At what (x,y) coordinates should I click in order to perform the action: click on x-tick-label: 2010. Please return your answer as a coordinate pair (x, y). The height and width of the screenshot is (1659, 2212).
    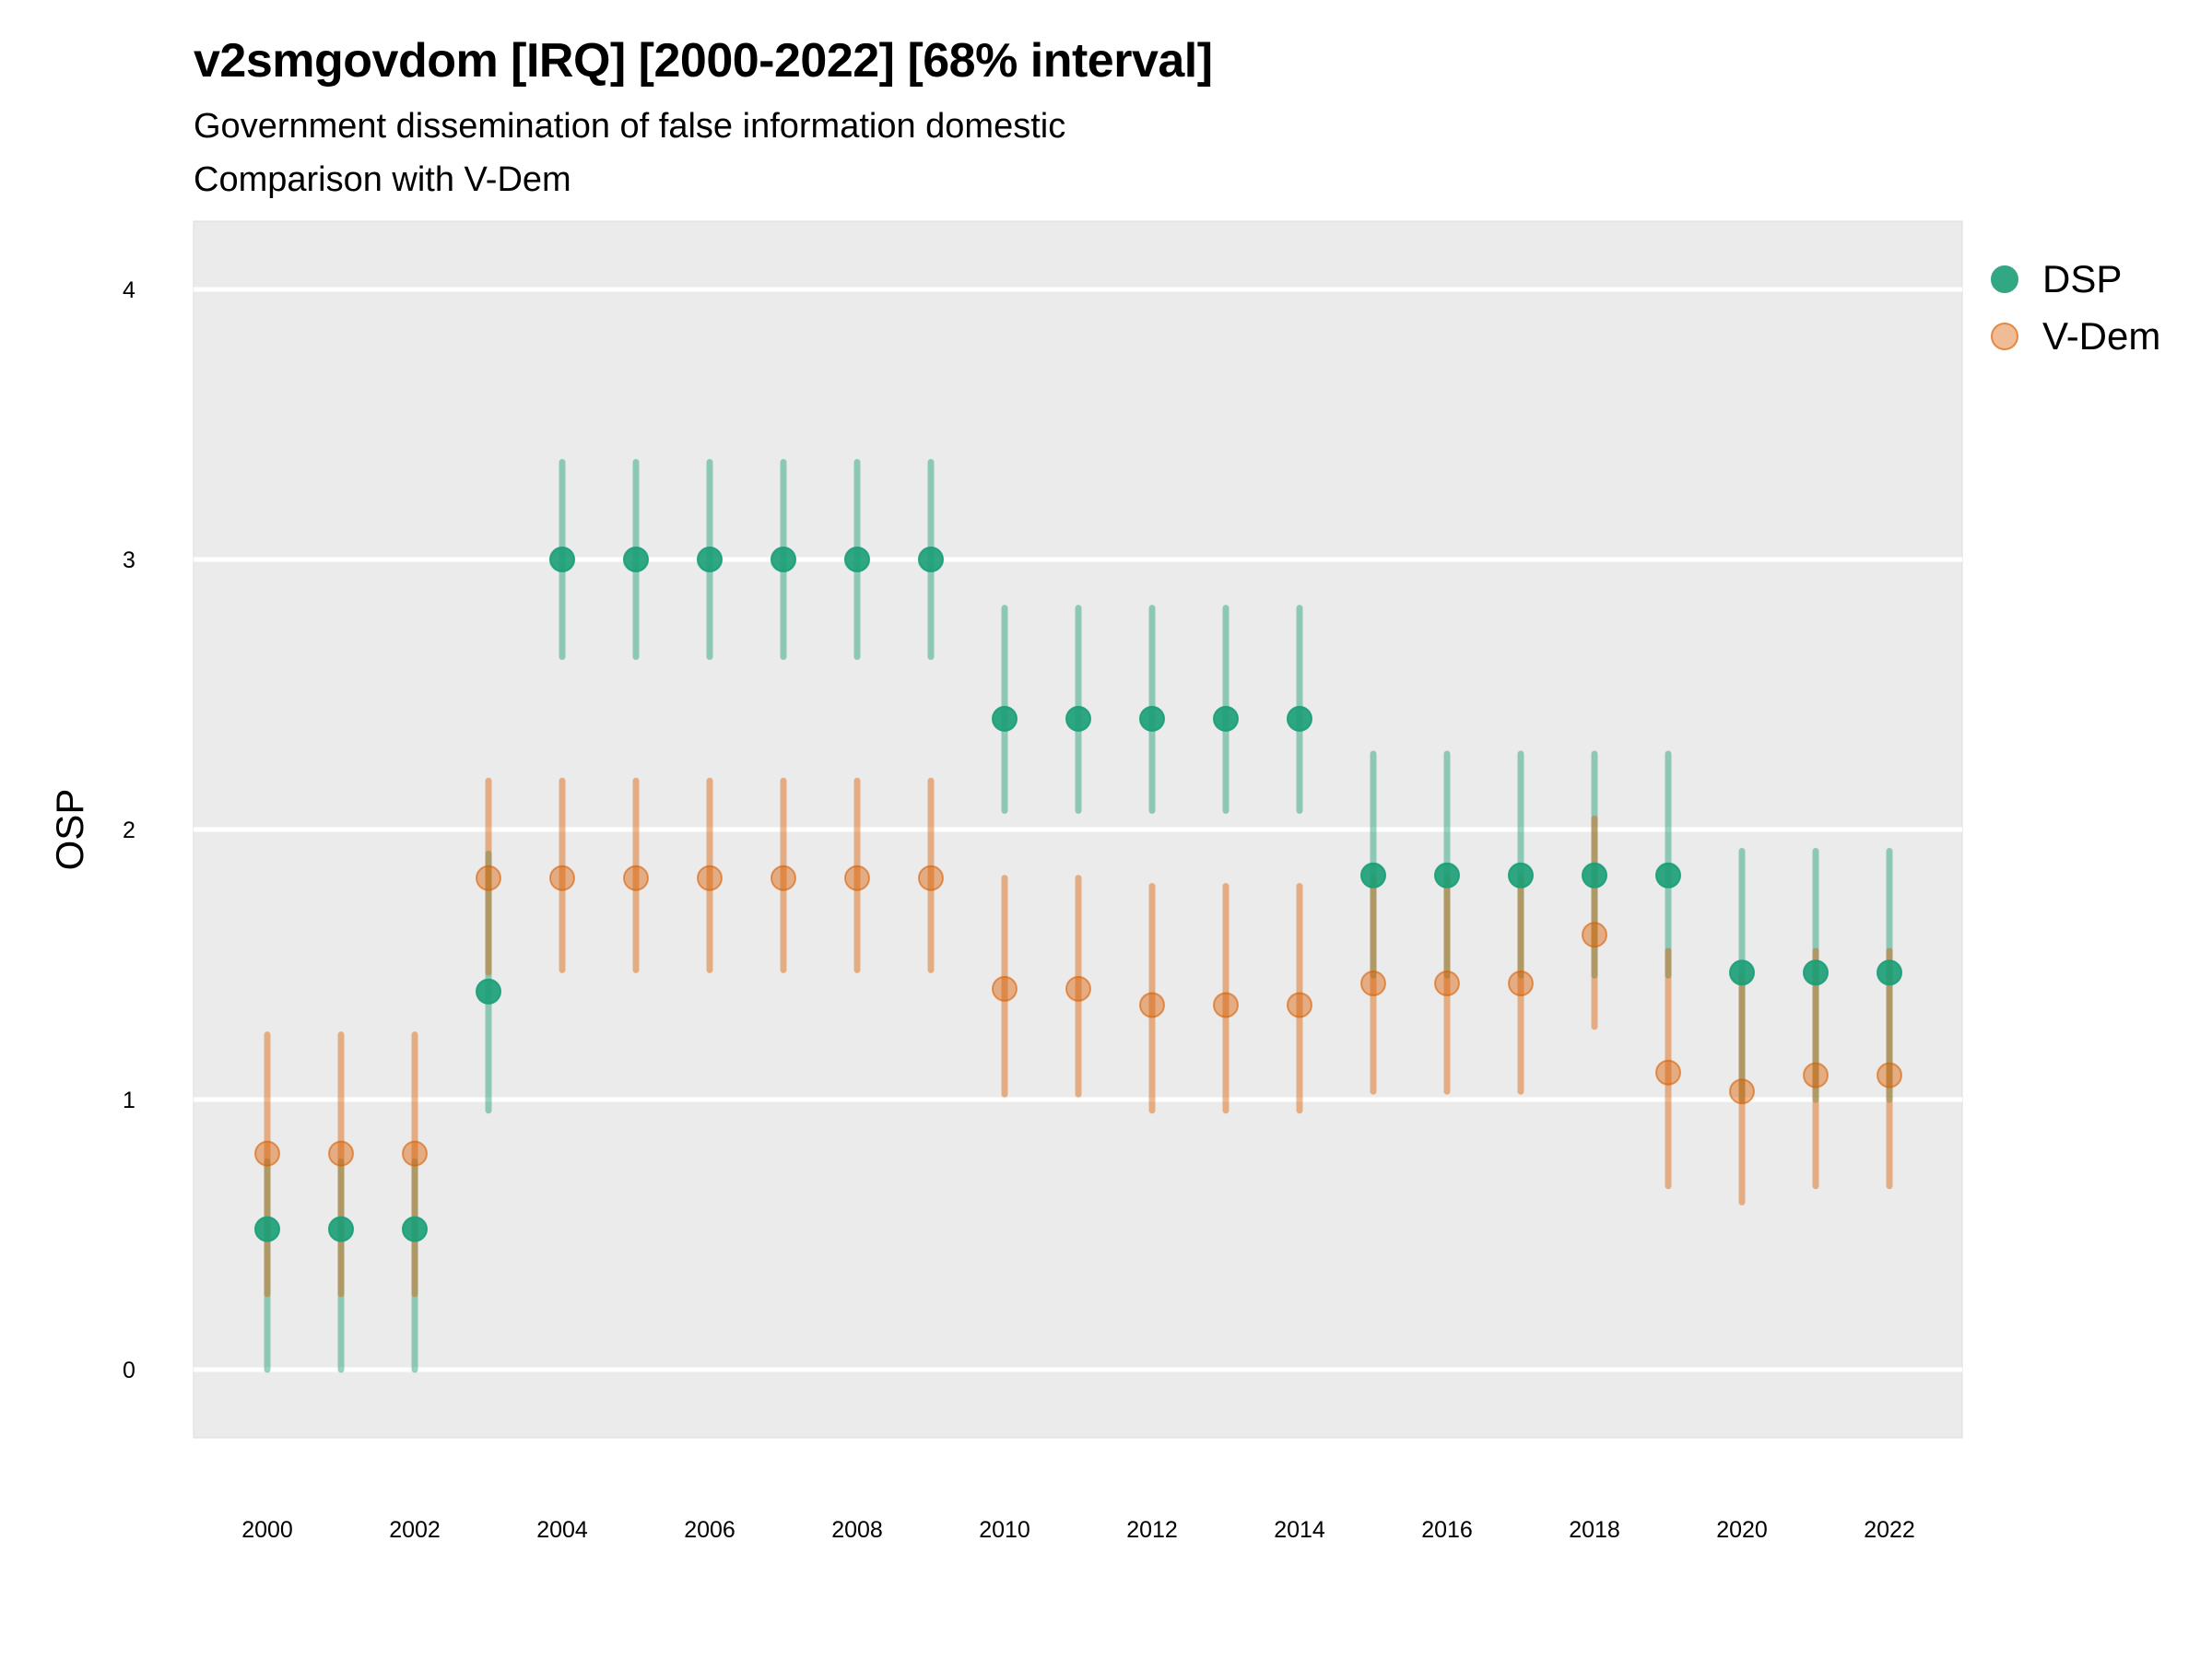
    Looking at the image, I should click on (1004, 1530).